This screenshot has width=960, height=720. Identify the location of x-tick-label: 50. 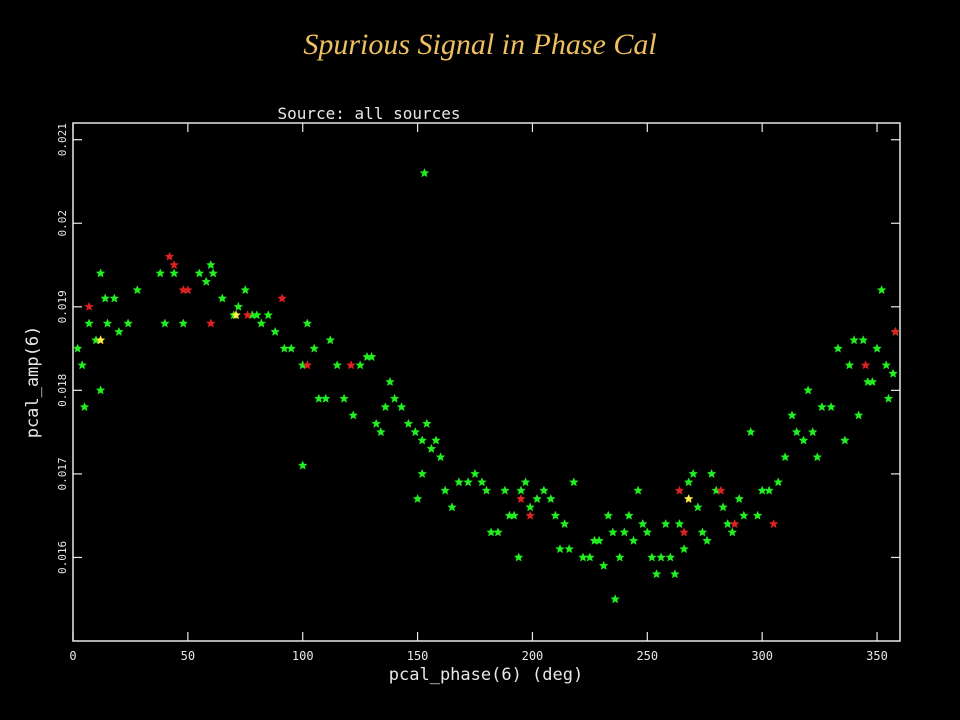
(188, 656).